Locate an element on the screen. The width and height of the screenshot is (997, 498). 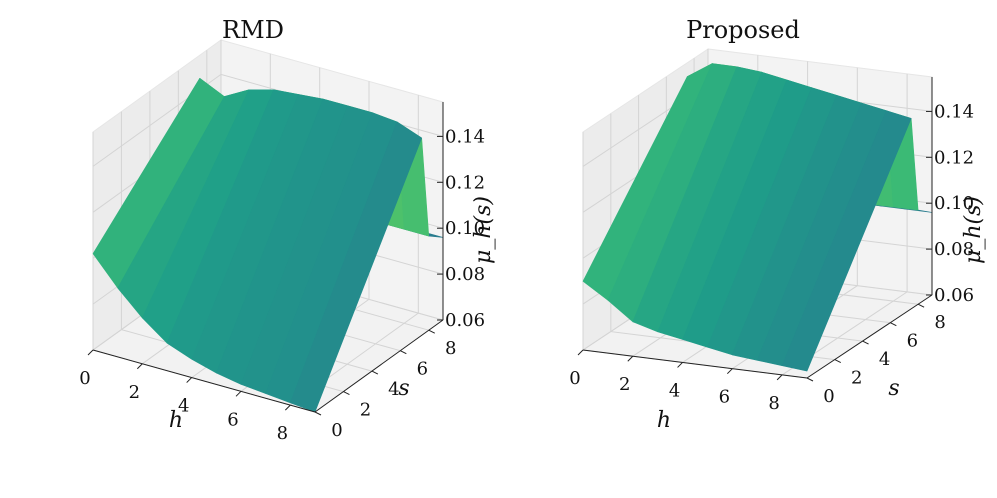
chart-title: Proposed is located at coordinates (743, 30).